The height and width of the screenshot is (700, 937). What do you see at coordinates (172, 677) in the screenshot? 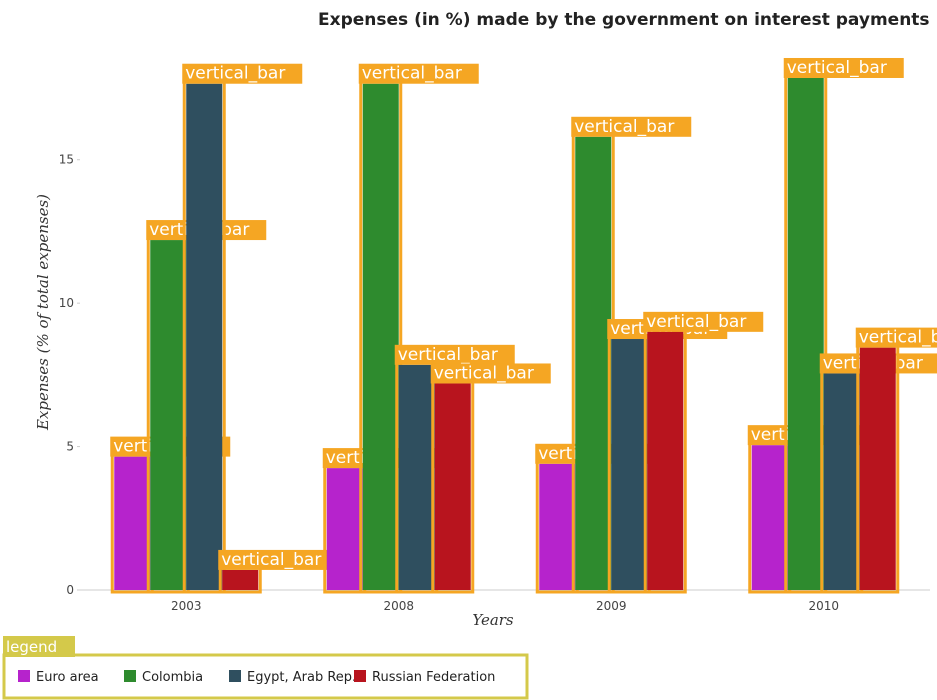
I see `legend-entry: Colombia` at bounding box center [172, 677].